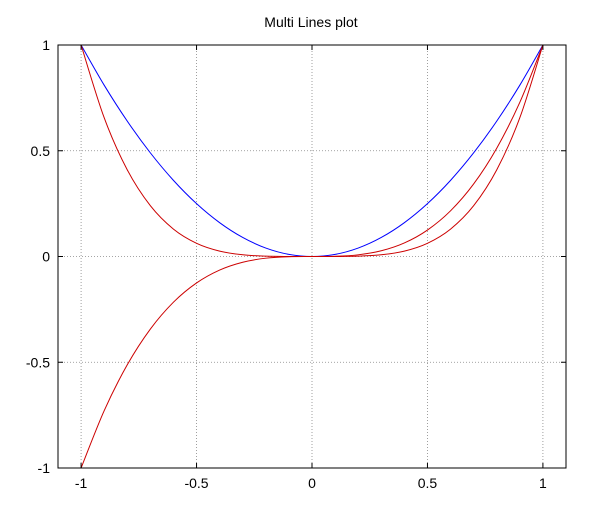  I want to click on y-tick-label: 1, so click(46, 45).